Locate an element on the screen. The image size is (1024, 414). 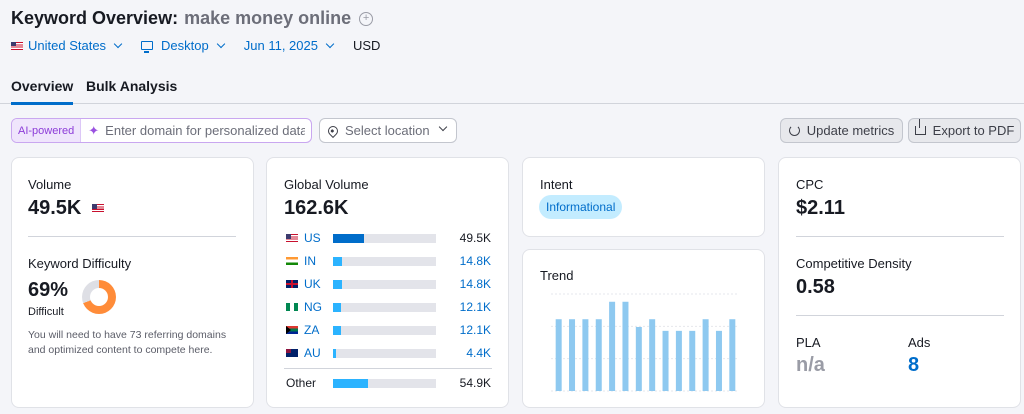
desktop-icon is located at coordinates (147, 47).